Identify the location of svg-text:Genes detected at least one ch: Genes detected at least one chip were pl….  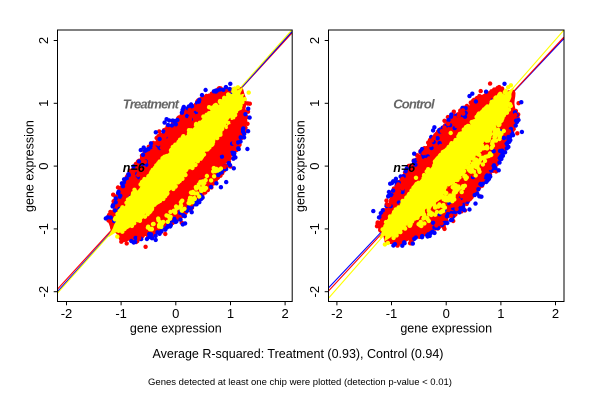
(300, 382).